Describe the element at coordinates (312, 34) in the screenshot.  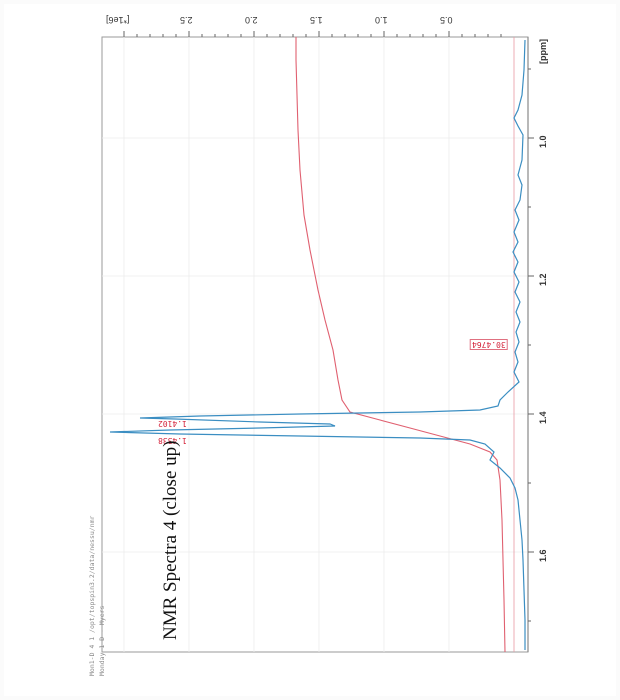
I see `intensity-axis-ticks` at that location.